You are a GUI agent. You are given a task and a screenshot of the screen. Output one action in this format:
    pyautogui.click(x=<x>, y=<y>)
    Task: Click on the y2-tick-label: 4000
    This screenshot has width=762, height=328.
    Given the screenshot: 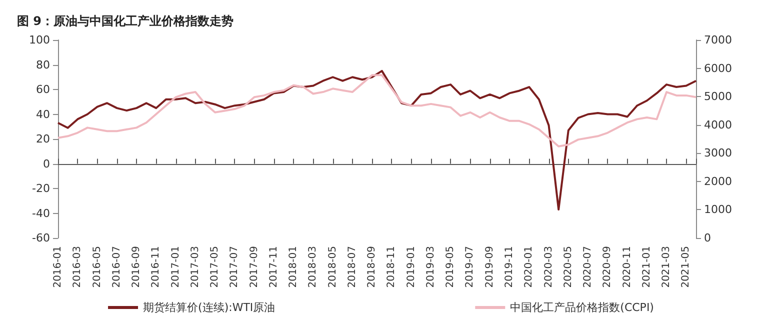 What is the action you would take?
    pyautogui.click(x=718, y=125)
    